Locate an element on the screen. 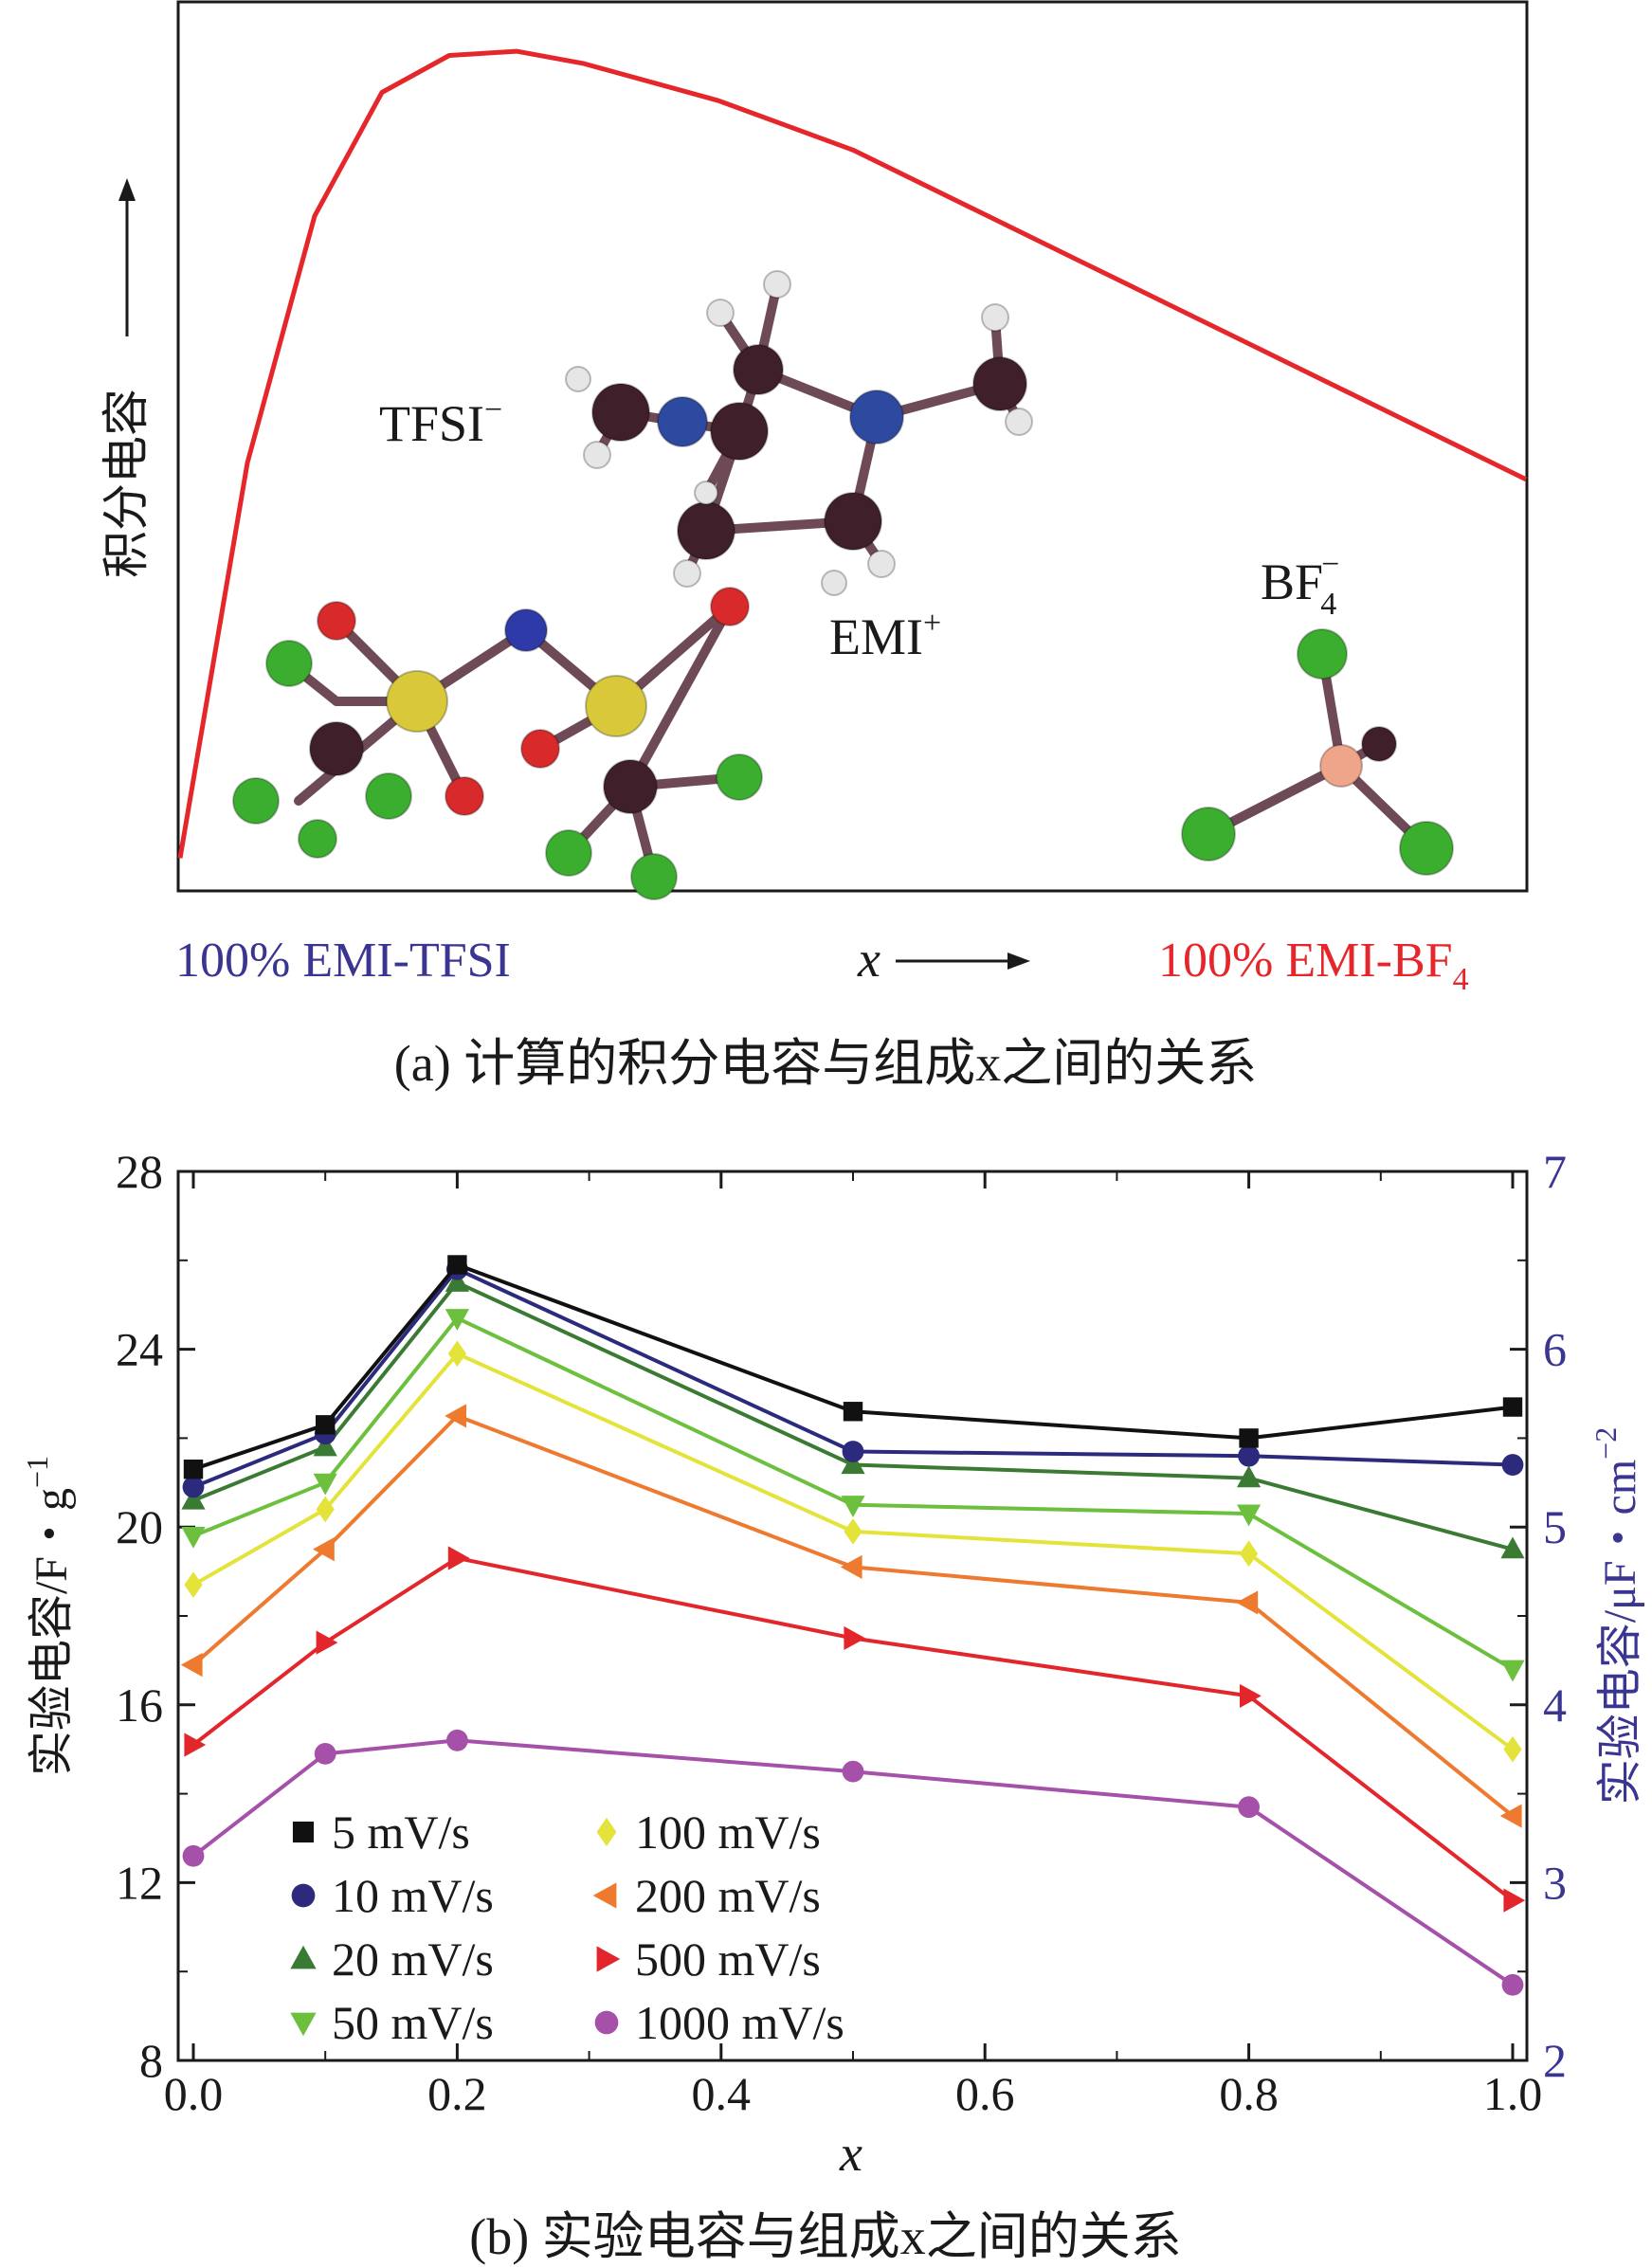 The width and height of the screenshot is (1652, 2268). label-bf4: BF− 4 is located at coordinates (1300, 584).